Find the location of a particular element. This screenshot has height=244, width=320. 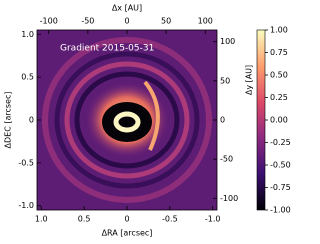

colorbar-tick-label: -0.50 is located at coordinates (280, 165).